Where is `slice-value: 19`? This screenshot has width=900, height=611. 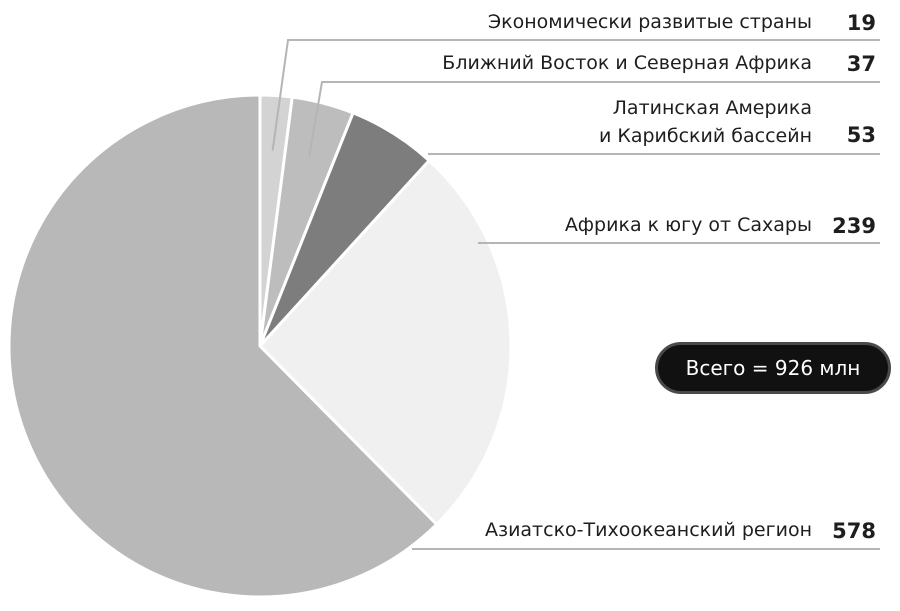 slice-value: 19 is located at coordinates (861, 23).